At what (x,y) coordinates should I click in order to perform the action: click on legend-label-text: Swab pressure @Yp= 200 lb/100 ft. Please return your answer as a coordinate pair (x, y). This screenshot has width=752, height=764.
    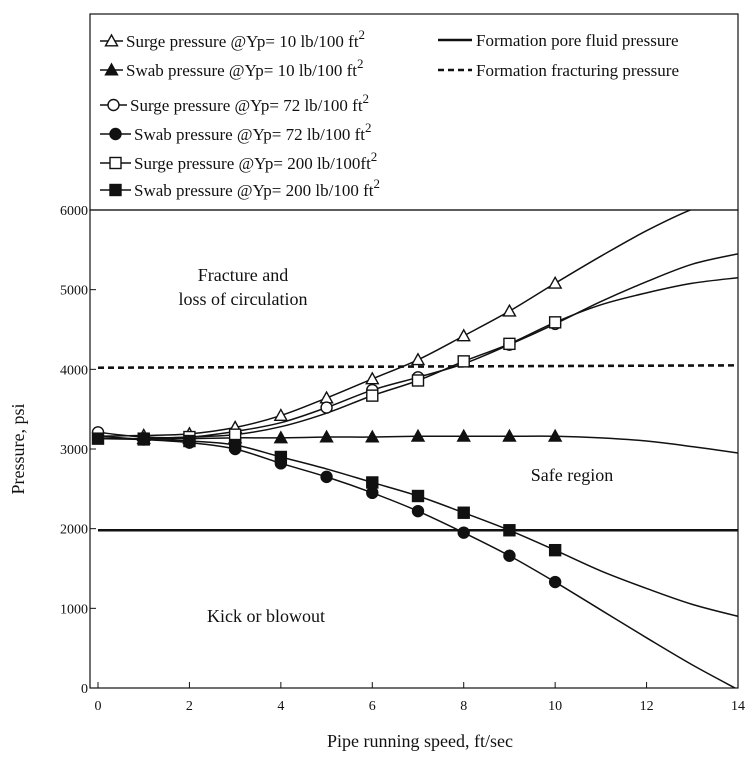
    Looking at the image, I should click on (254, 190).